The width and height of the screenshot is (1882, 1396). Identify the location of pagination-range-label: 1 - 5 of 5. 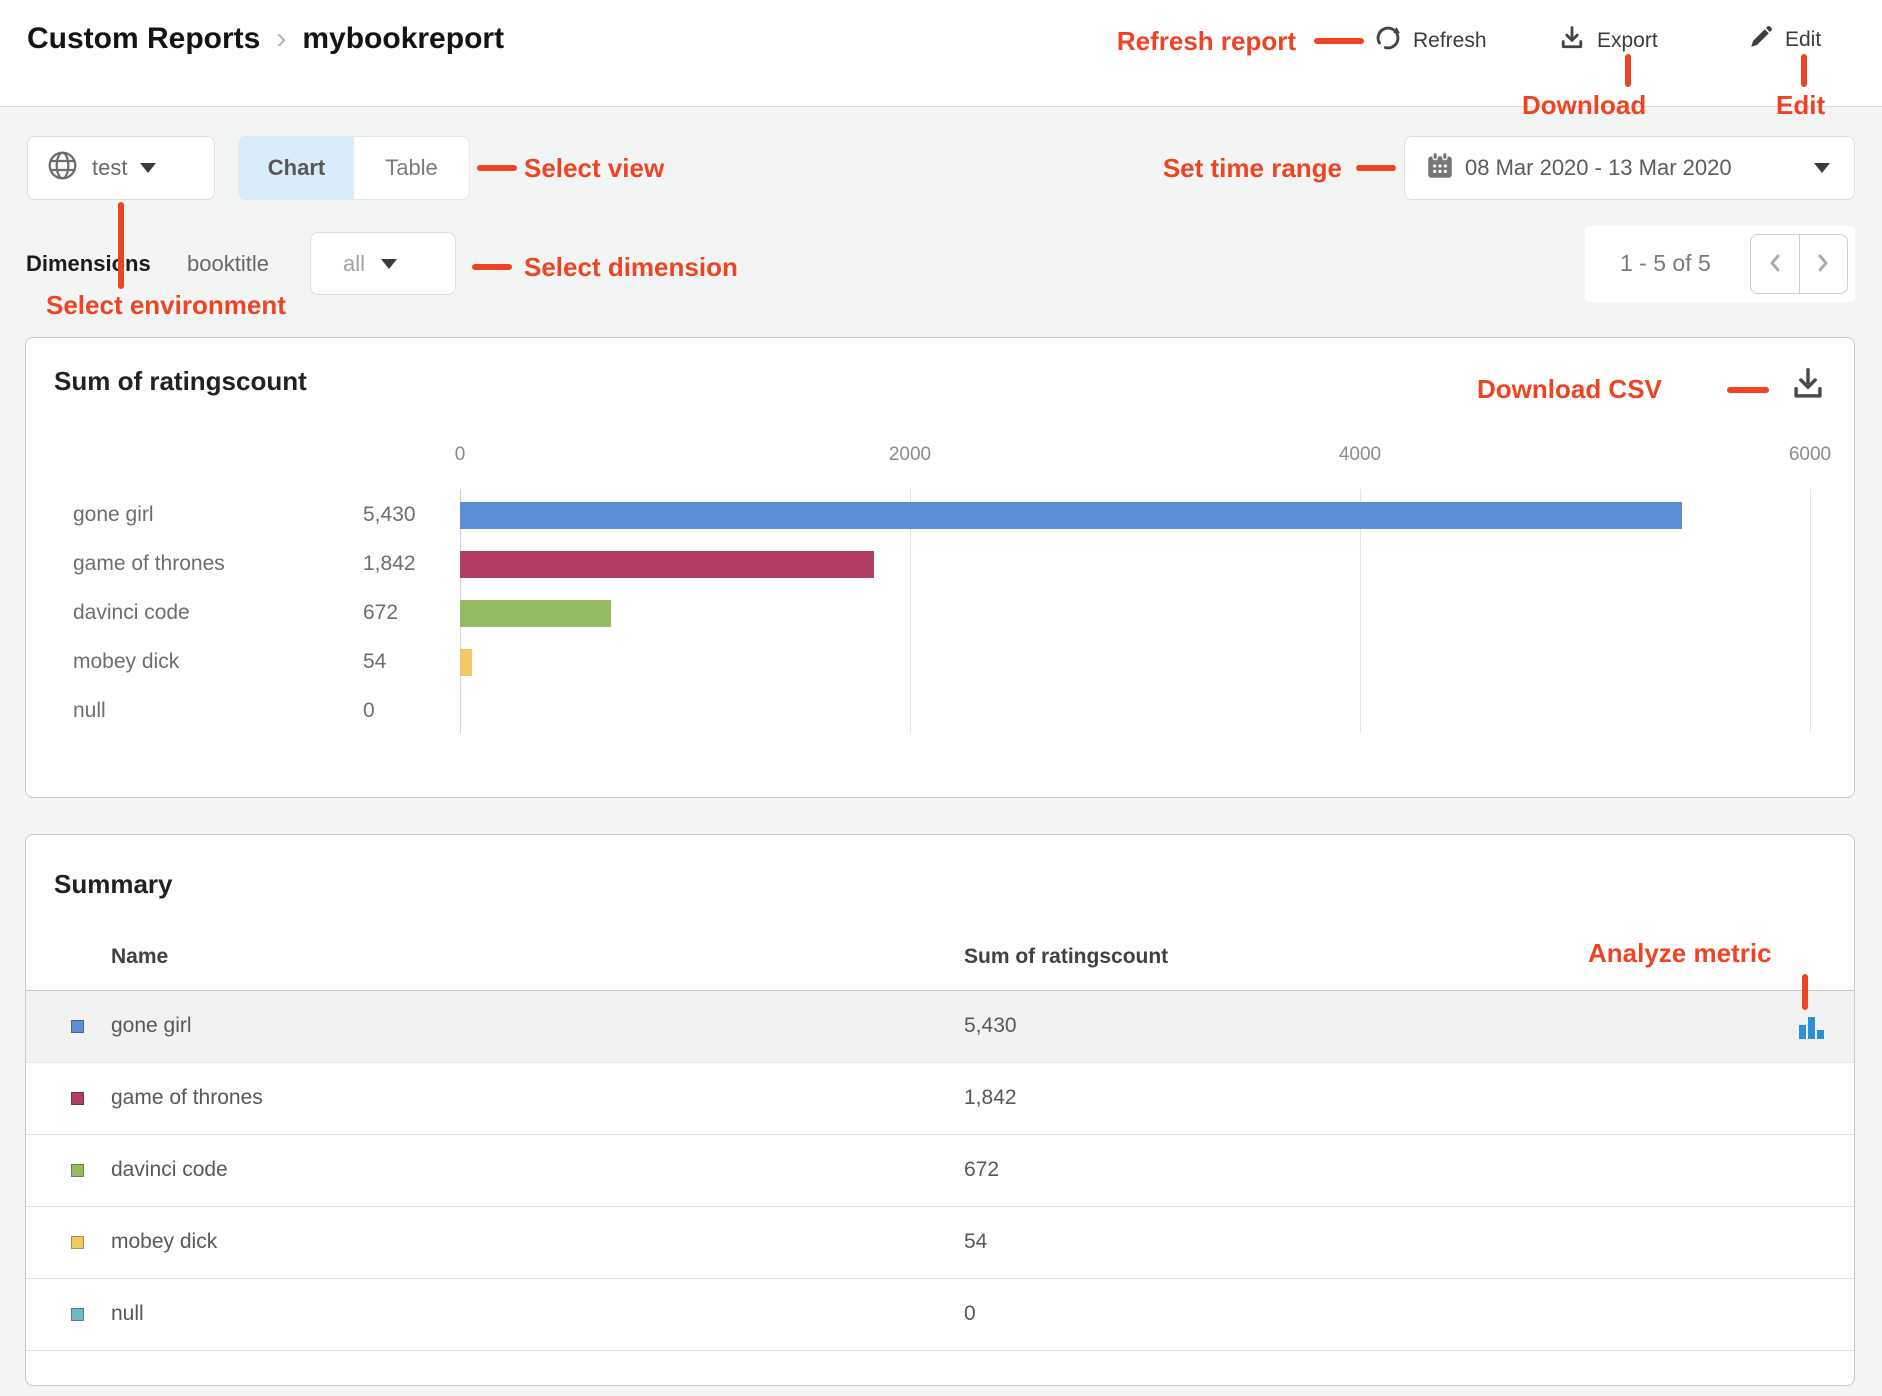
(1665, 263).